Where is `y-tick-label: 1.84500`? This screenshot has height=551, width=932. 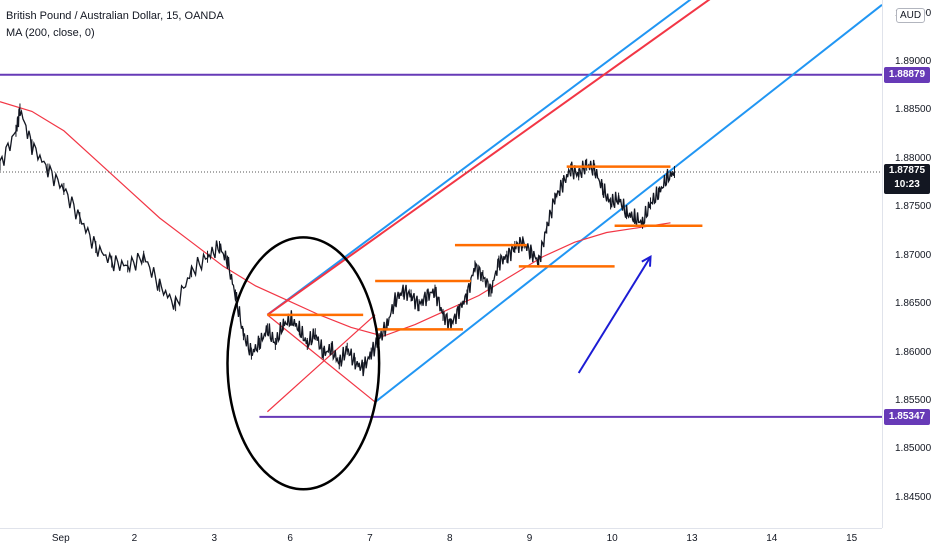
y-tick-label: 1.84500 is located at coordinates (913, 497).